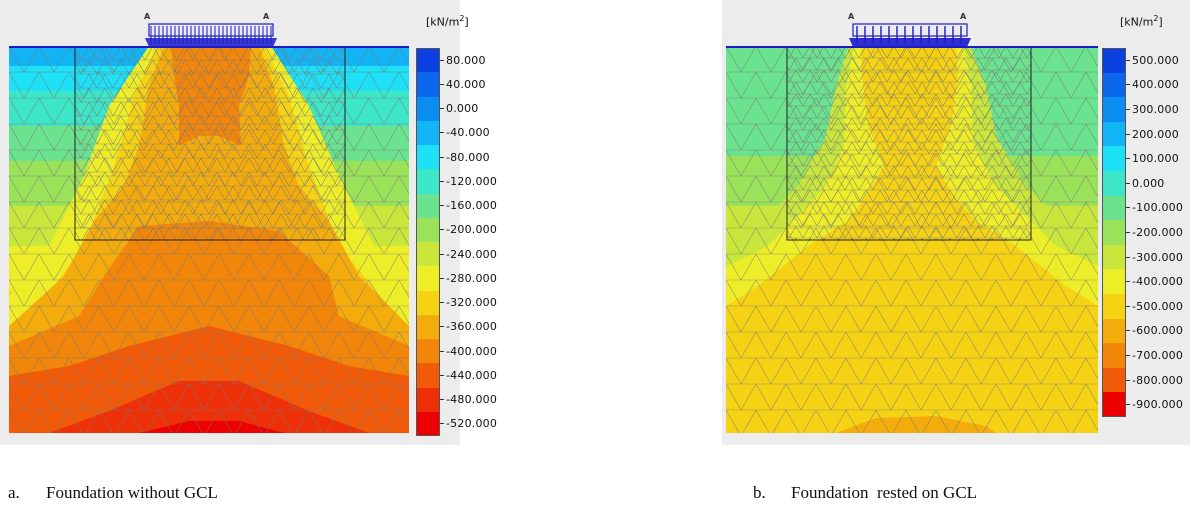 This screenshot has height=506, width=1203. I want to click on caption-a-letter: a., so click(14, 492).